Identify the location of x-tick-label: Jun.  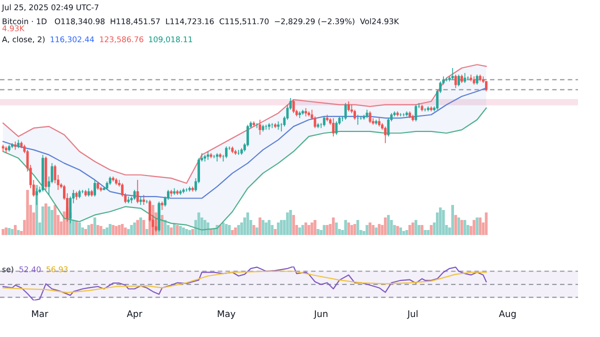
(321, 314).